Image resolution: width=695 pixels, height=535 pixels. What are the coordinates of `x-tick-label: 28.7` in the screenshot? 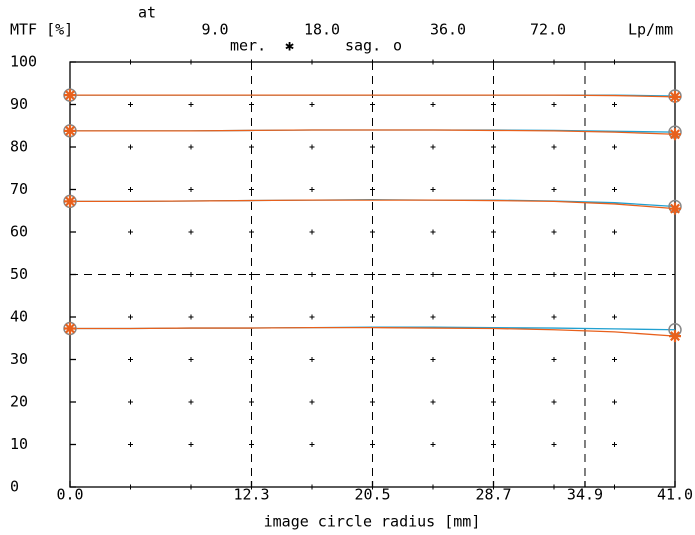 It's located at (493, 495).